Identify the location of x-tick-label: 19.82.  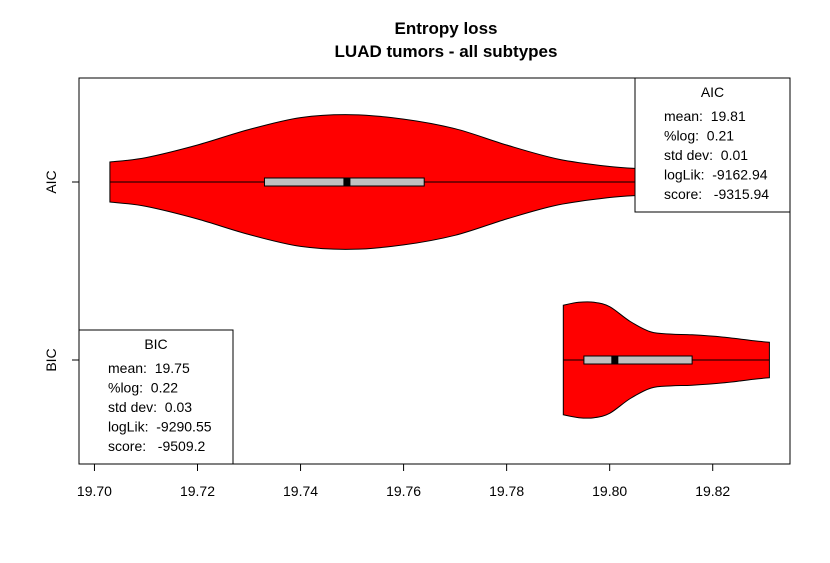
(712, 491).